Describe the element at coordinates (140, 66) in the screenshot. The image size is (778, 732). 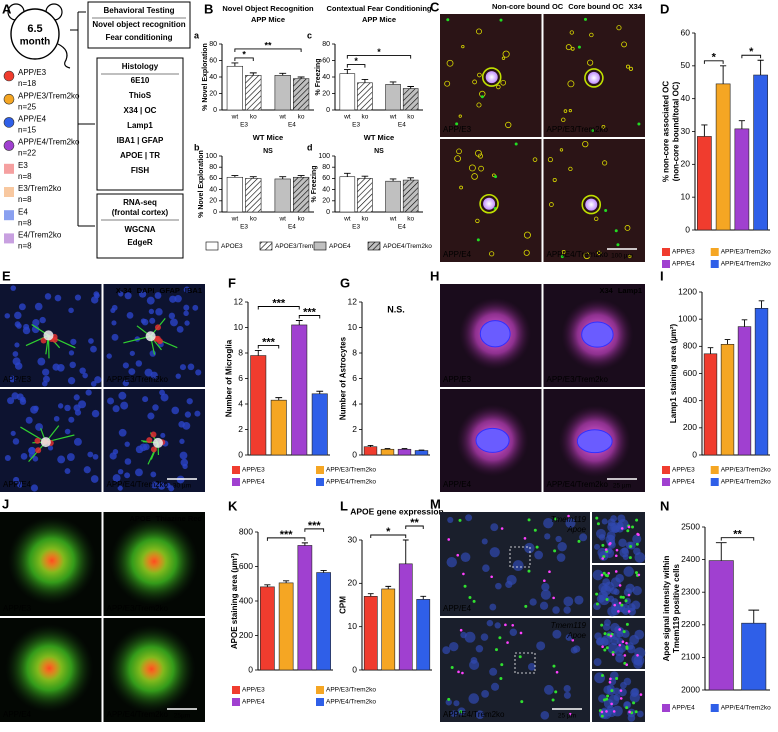
I see `workflow-title: Histology` at that location.